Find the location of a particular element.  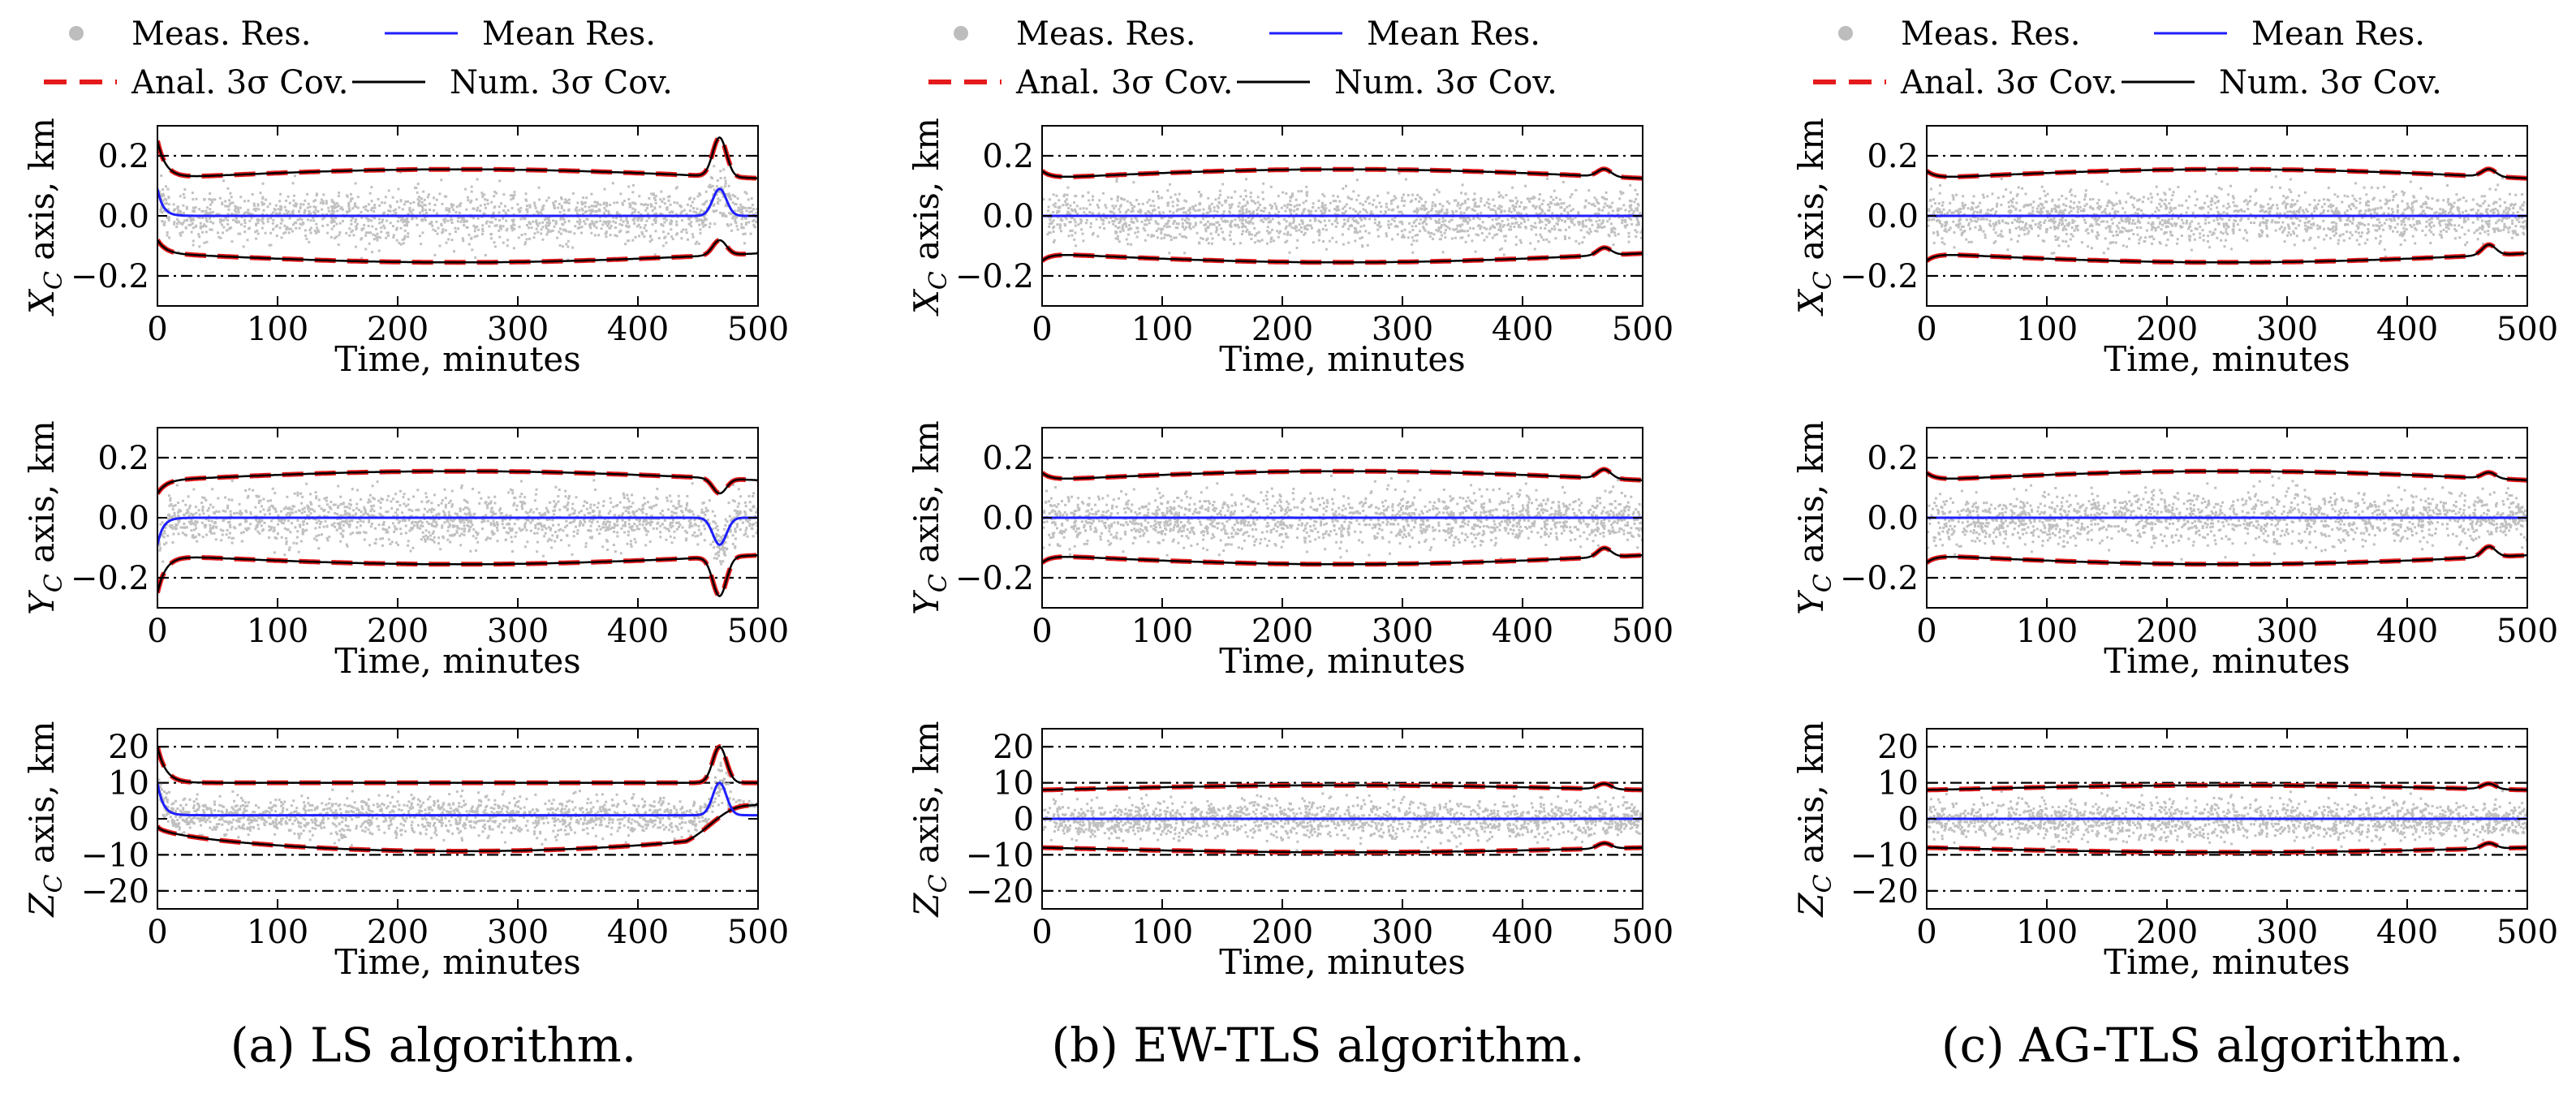

legend-label-meas: Meas. Res. is located at coordinates (1991, 34).